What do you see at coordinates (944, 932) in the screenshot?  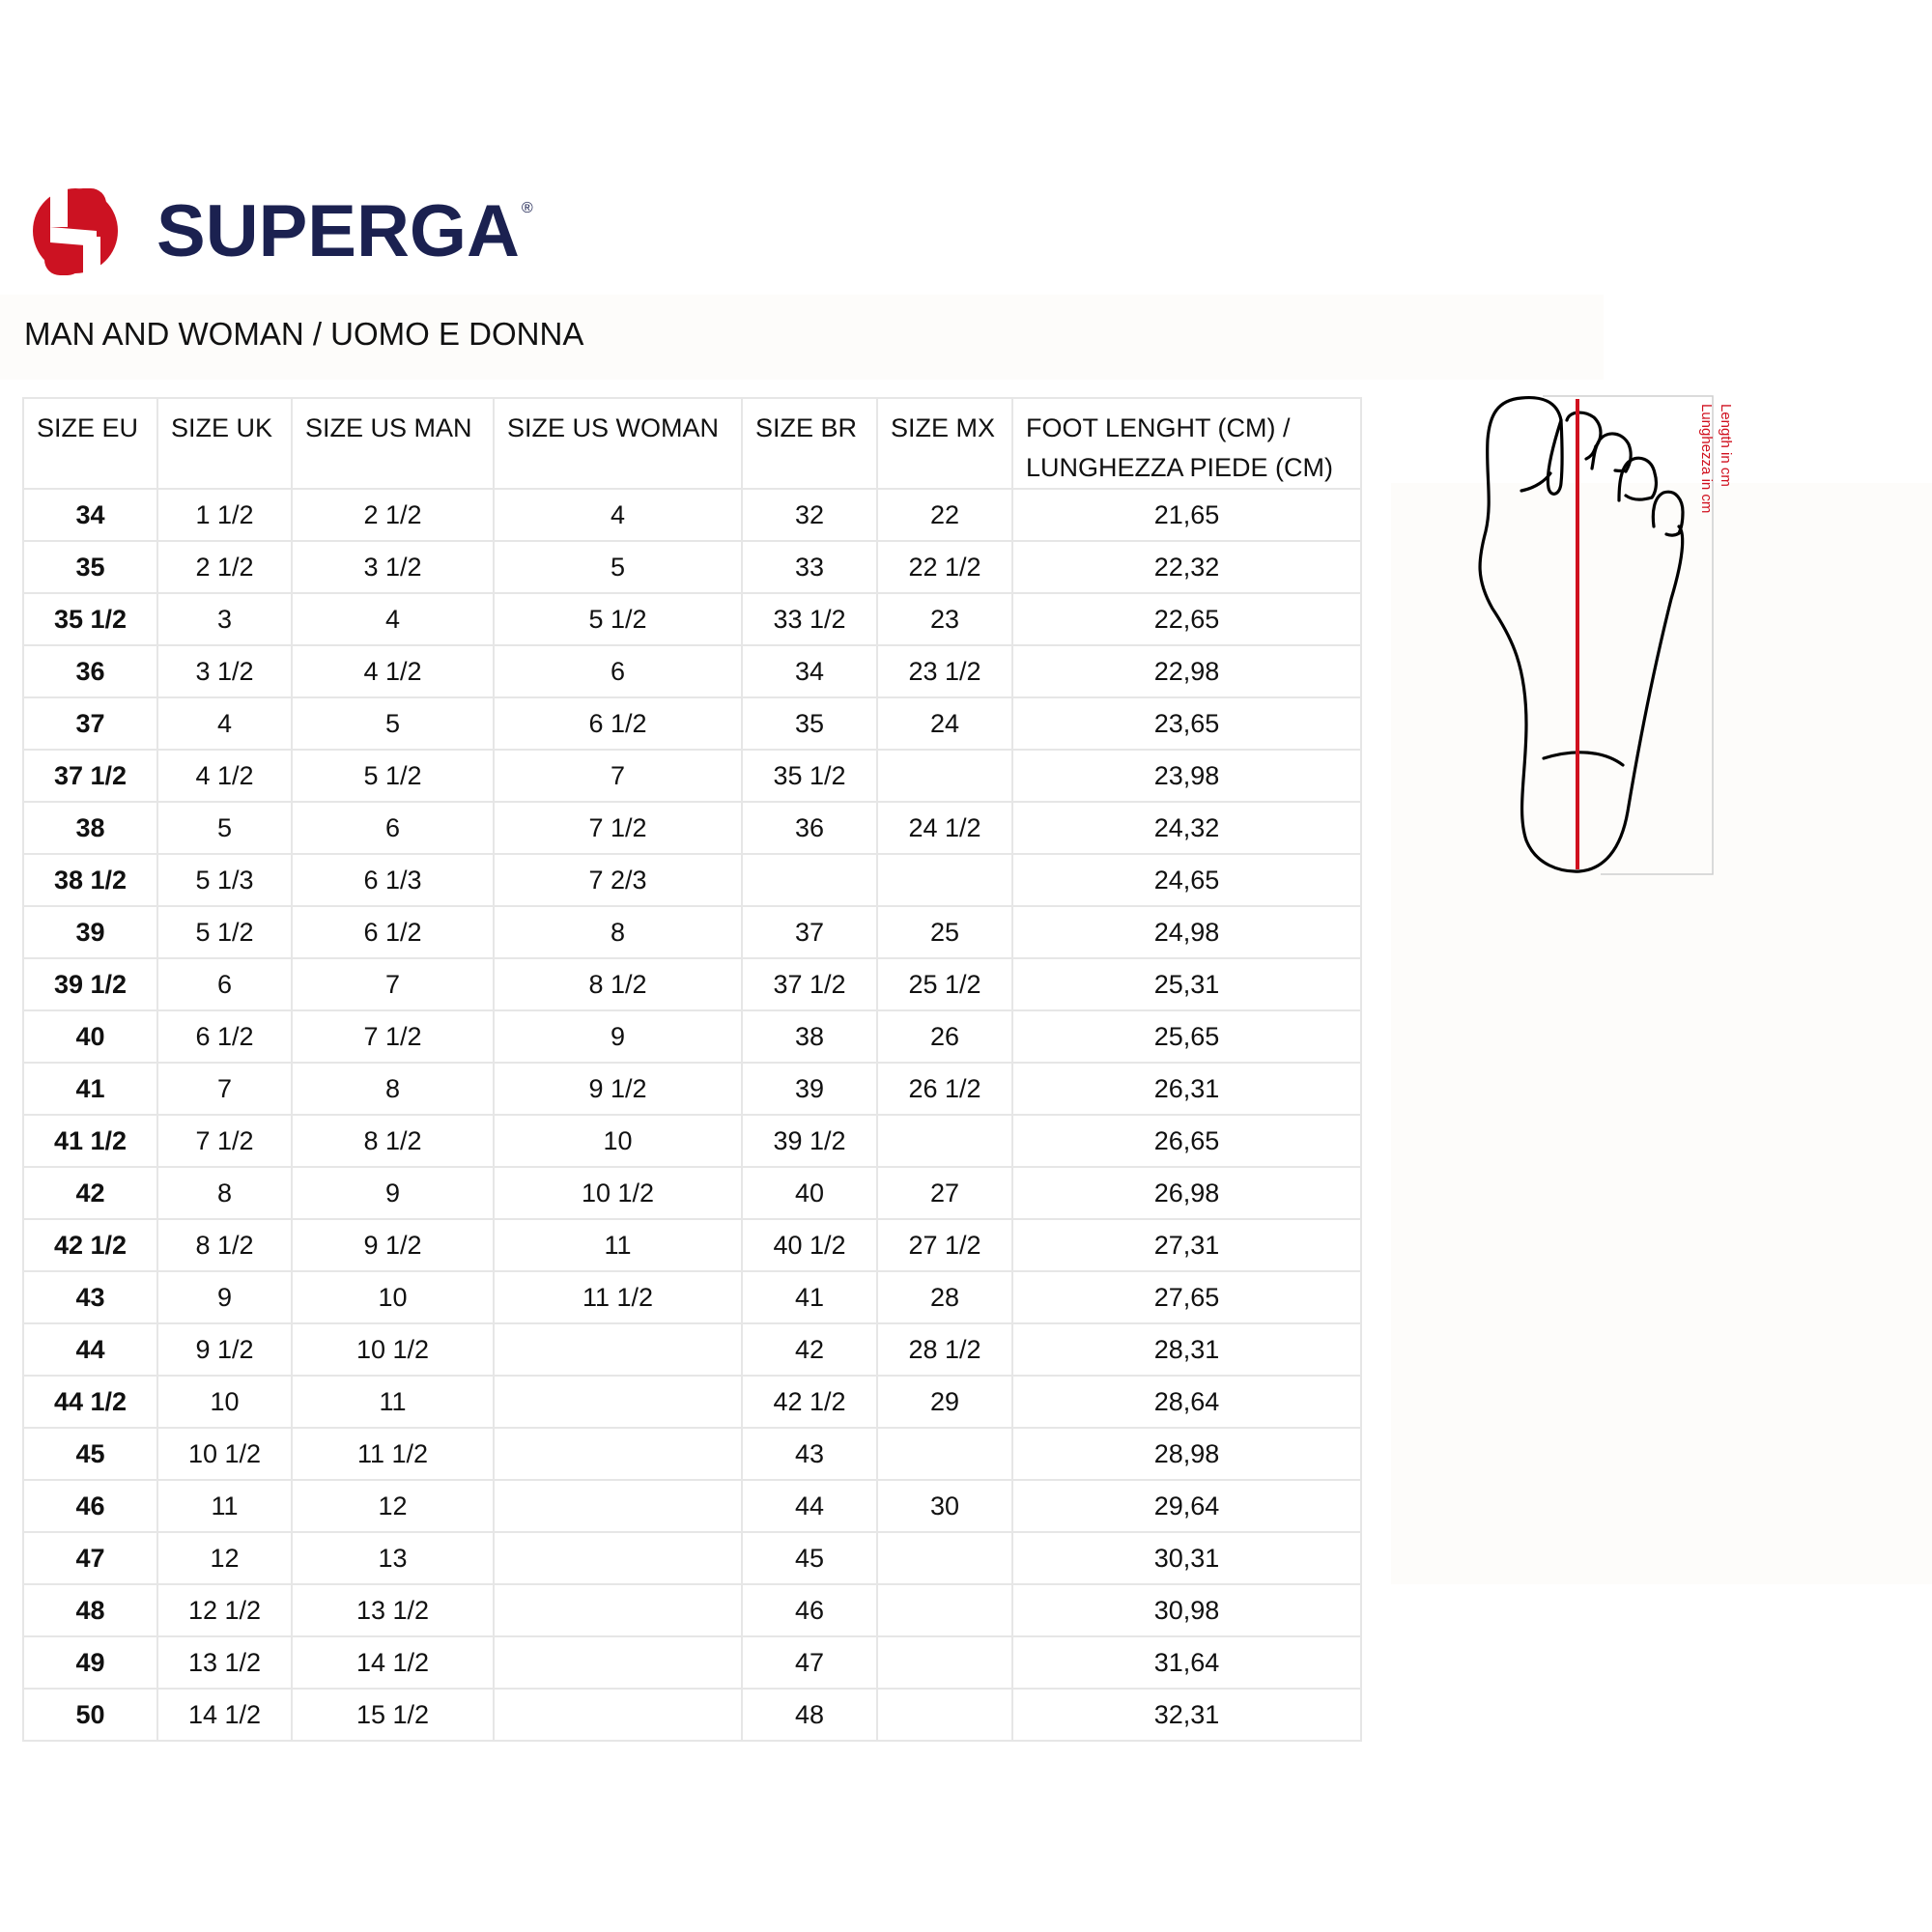 I see `table-cell: 25` at bounding box center [944, 932].